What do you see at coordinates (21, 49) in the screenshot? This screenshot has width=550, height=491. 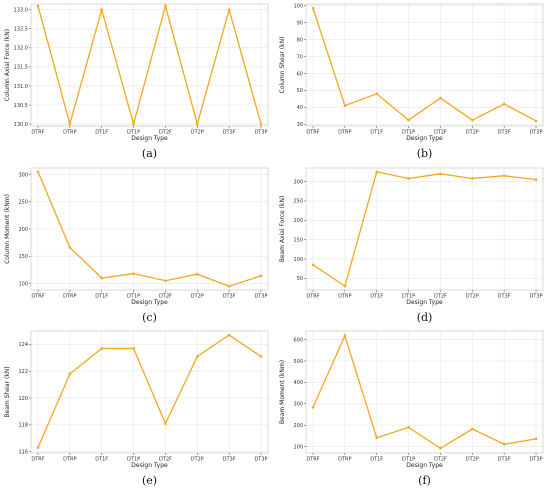 I see `y-tick-label: 132.0` at bounding box center [21, 49].